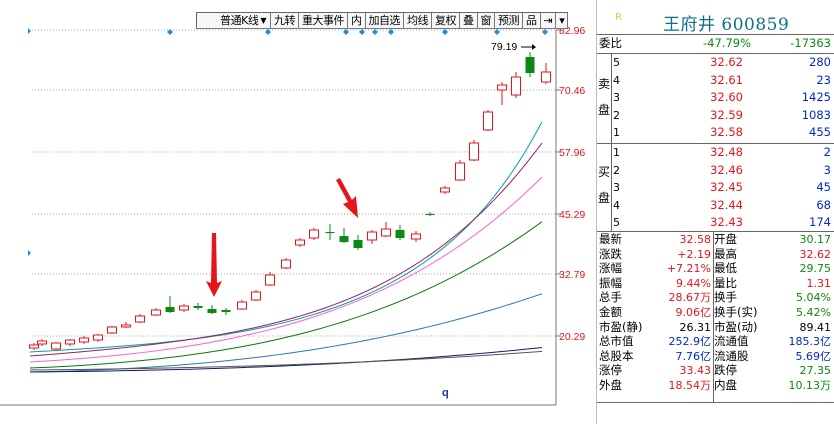  I want to click on jiuzhuan-button: 九转, so click(285, 21).